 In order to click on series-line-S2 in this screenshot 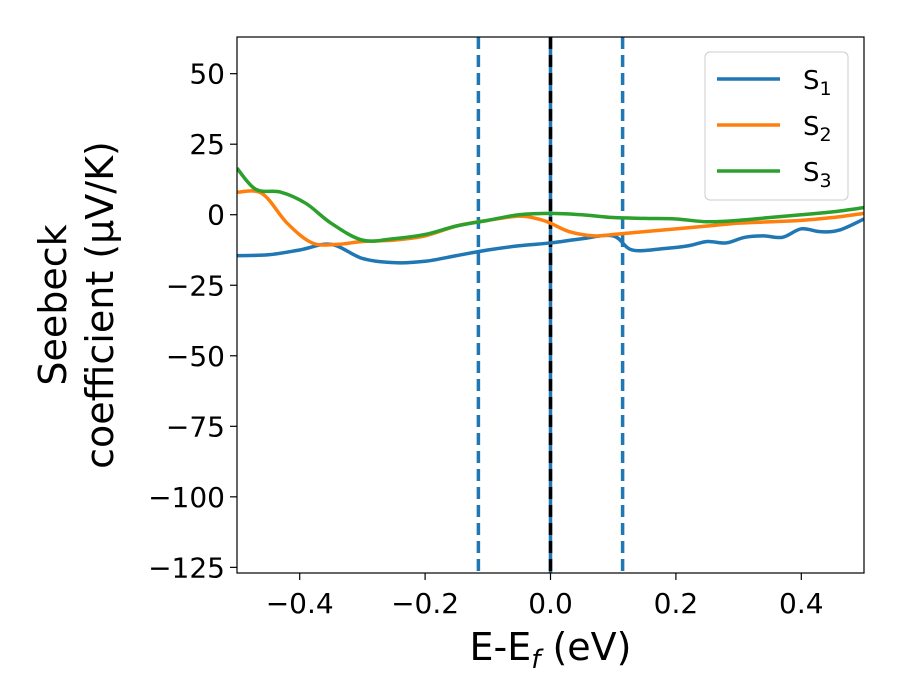, I will do `click(550, 218)`.